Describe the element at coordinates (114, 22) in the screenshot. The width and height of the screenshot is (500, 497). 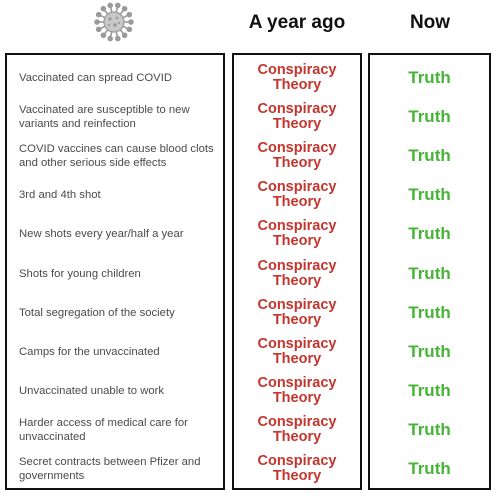
I see `coronavirus-icon` at that location.